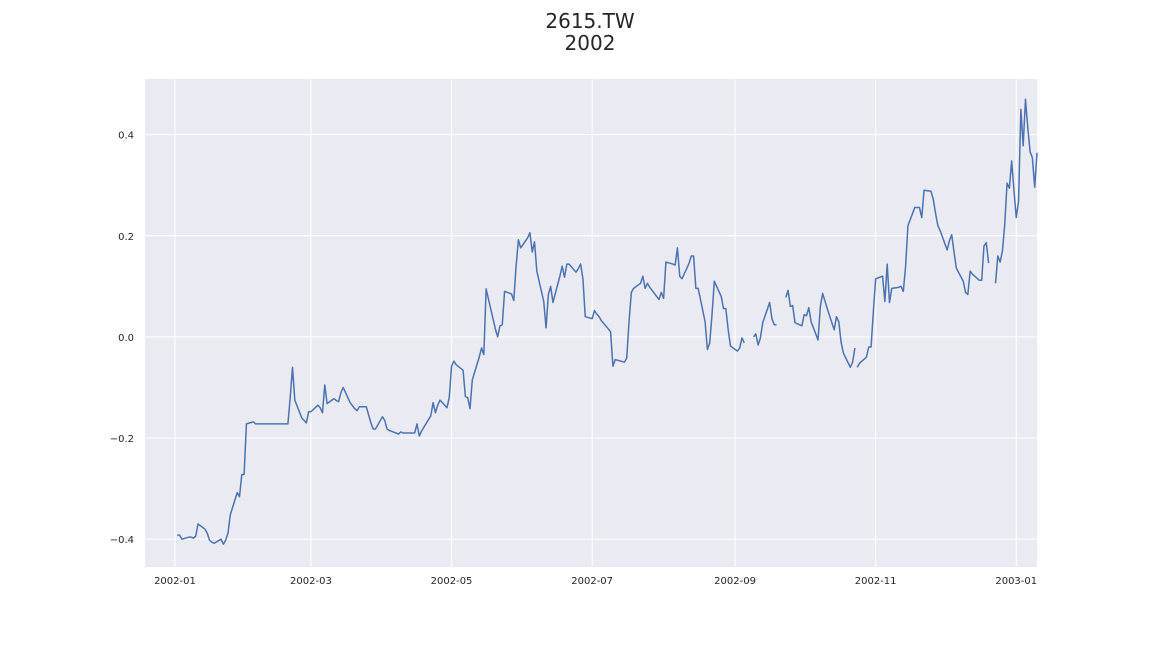  Describe the element at coordinates (122, 439) in the screenshot. I see `y-tick-label: −0.2` at that location.